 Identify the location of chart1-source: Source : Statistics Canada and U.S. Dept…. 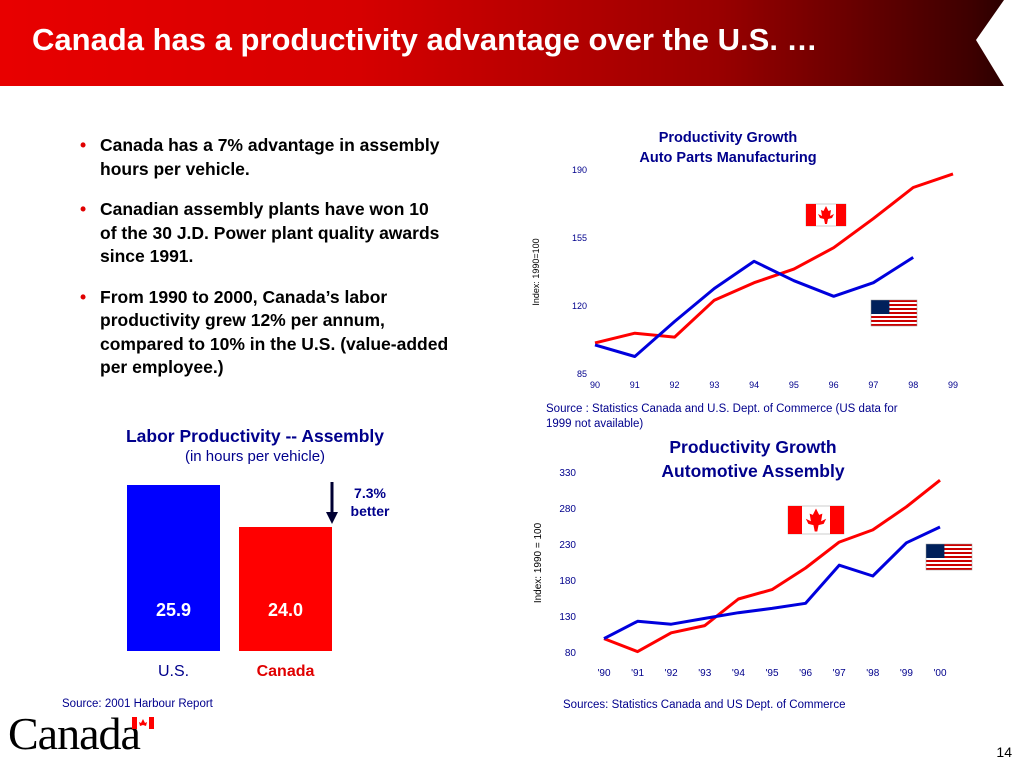
(722, 416).